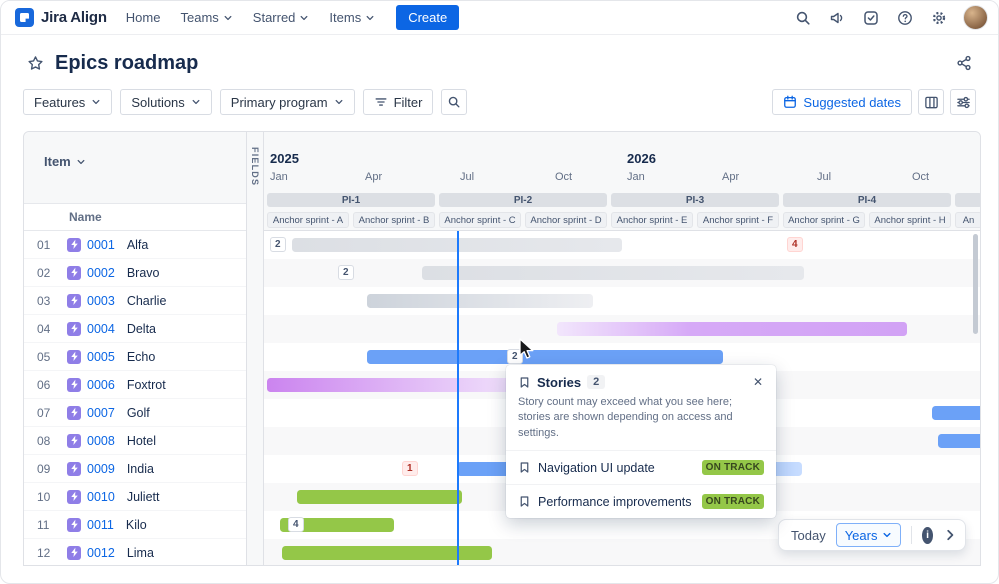 Image resolution: width=999 pixels, height=584 pixels. Describe the element at coordinates (337, 525) in the screenshot. I see `gantt-bar-kilo` at that location.